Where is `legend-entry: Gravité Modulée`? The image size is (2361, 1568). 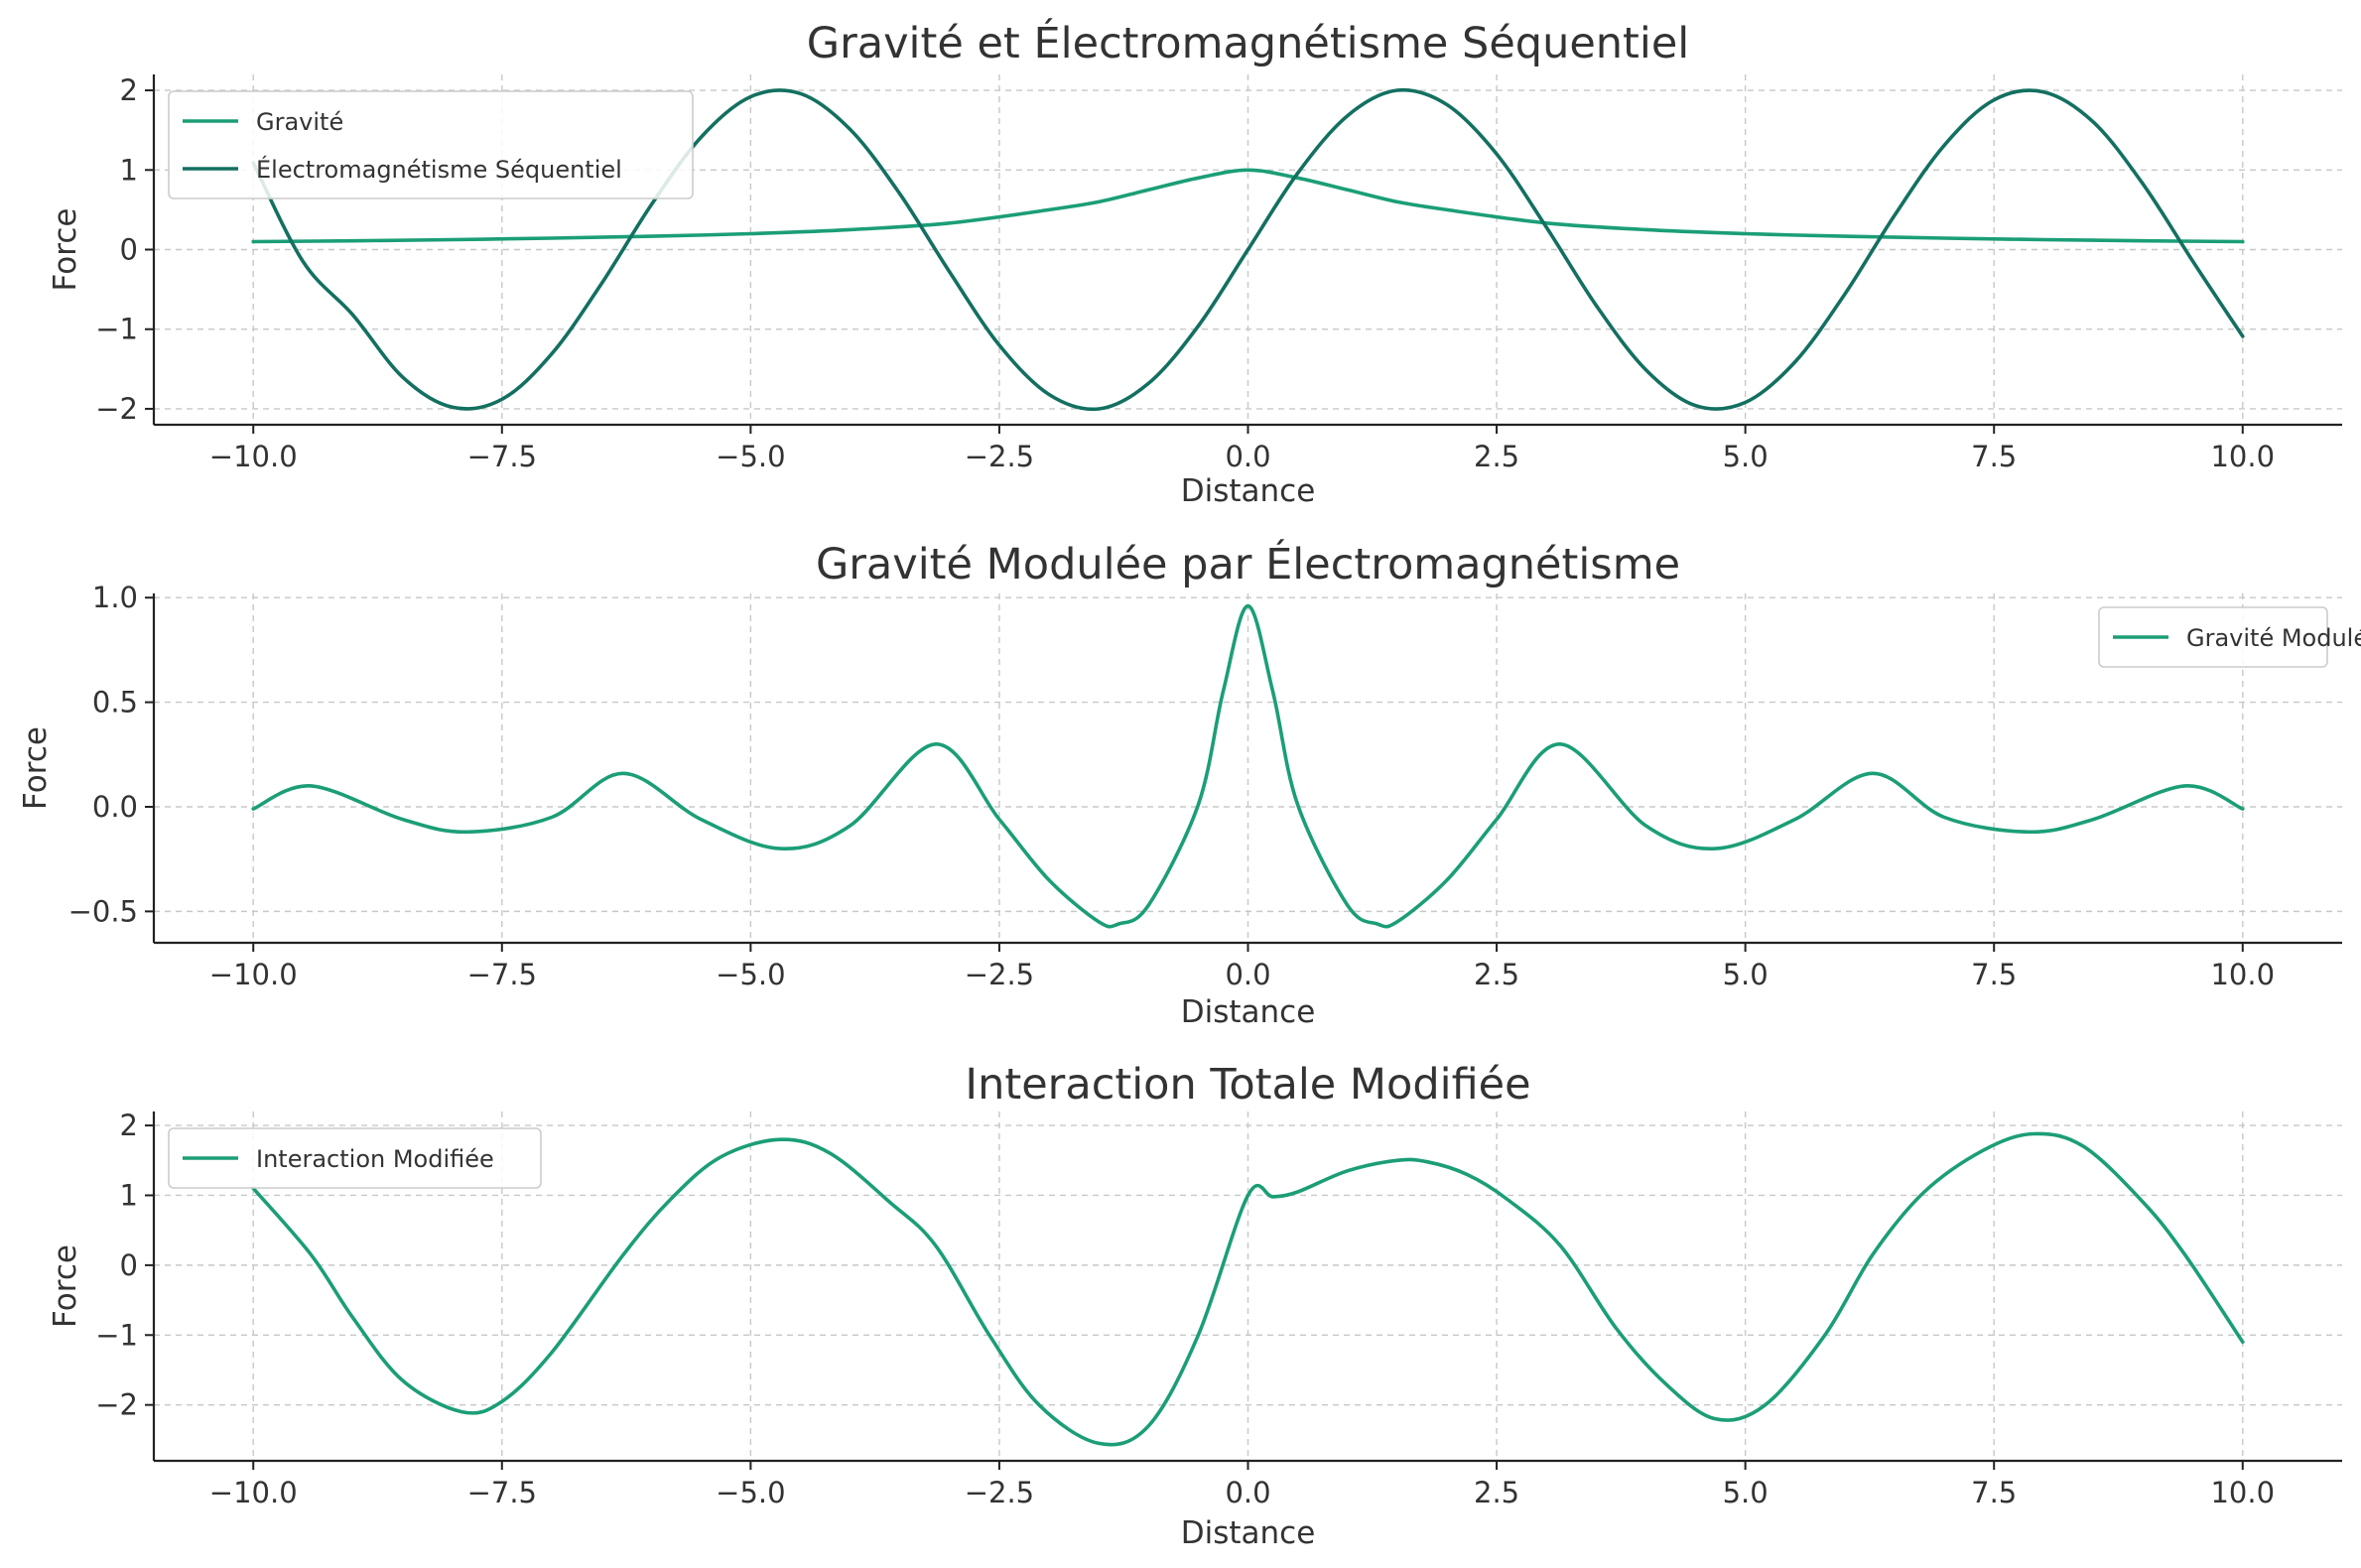 legend-entry: Gravité Modulée is located at coordinates (2273, 638).